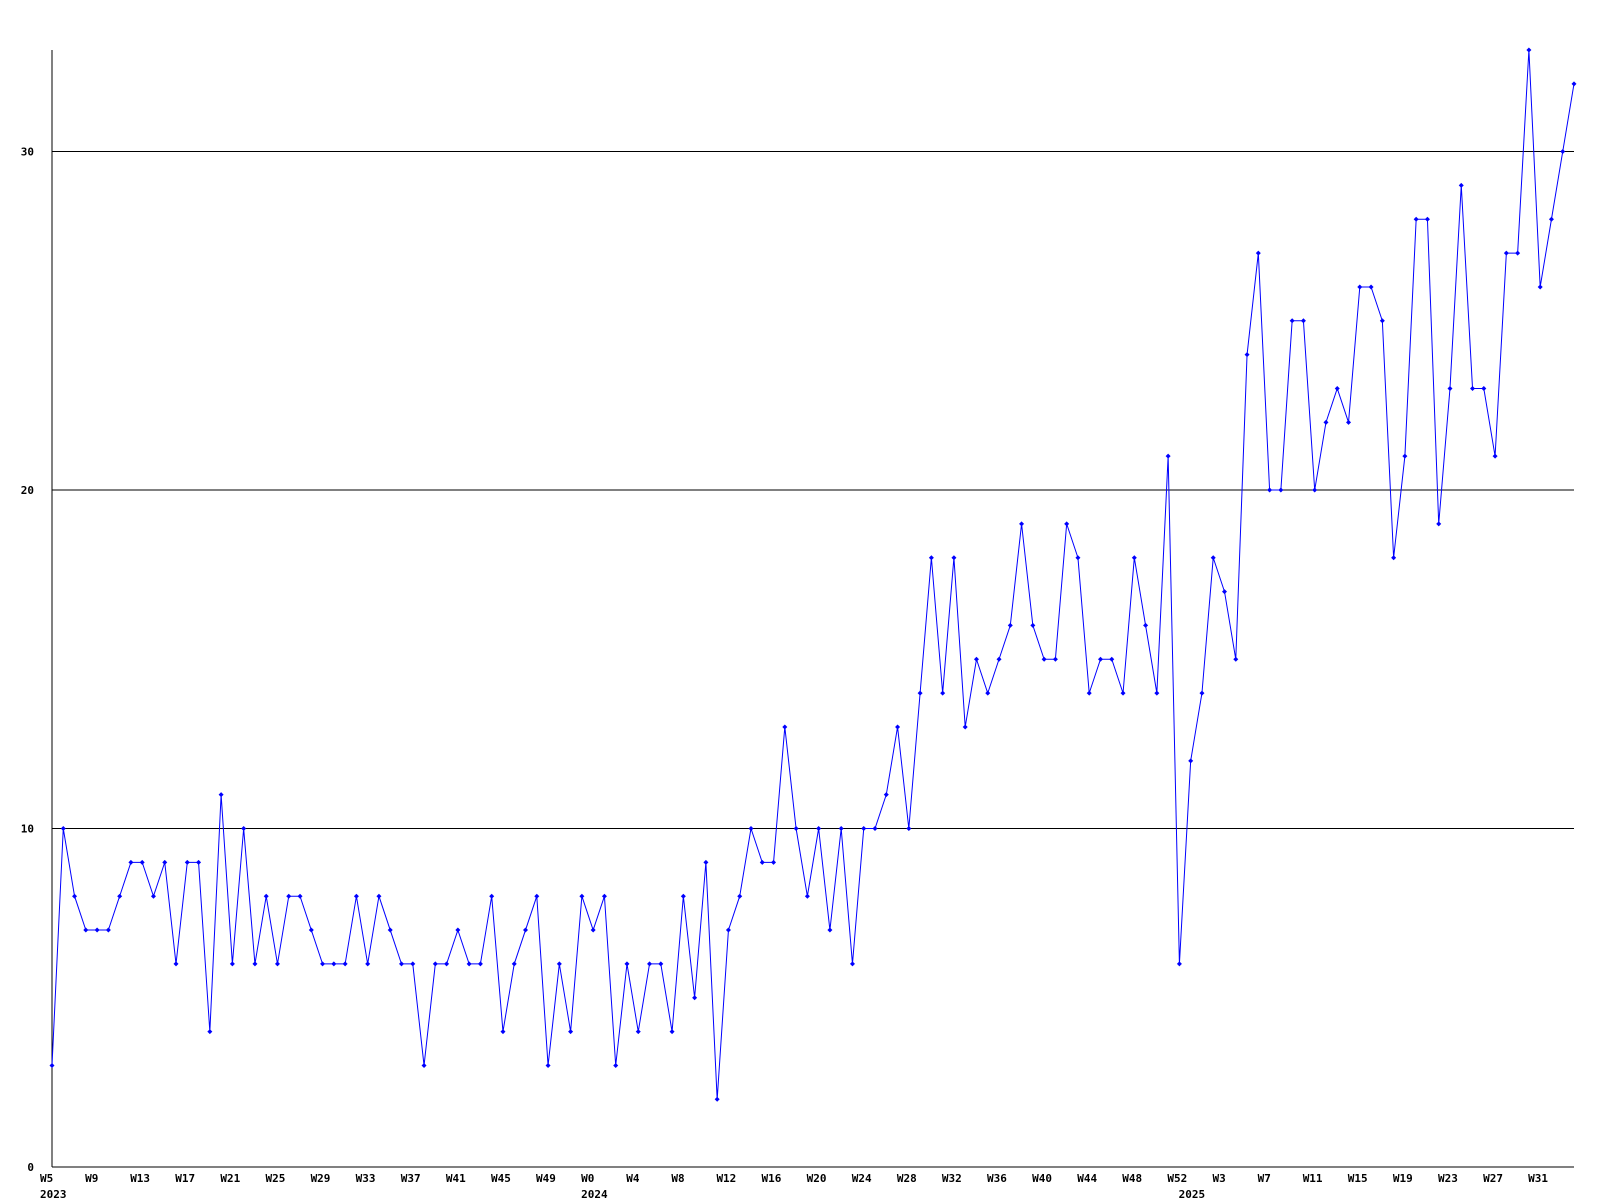 This screenshot has width=1600, height=1200. I want to click on x-tick-label: W0, so click(587, 1178).